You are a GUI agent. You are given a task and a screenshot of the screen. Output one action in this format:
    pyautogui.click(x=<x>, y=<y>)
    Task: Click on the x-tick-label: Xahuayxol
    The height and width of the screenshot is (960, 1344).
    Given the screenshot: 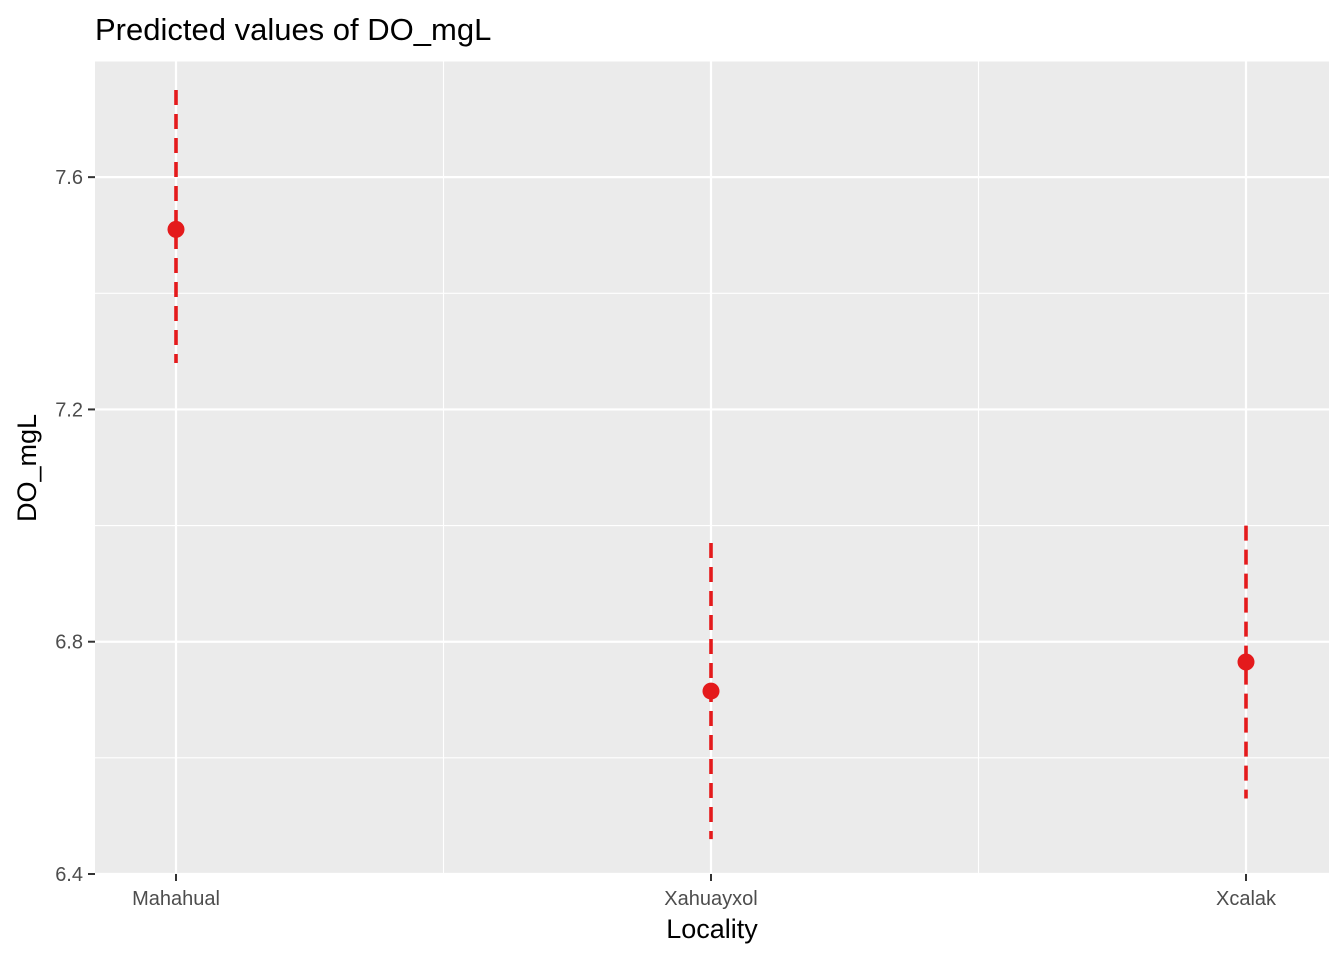 What is the action you would take?
    pyautogui.click(x=710, y=899)
    